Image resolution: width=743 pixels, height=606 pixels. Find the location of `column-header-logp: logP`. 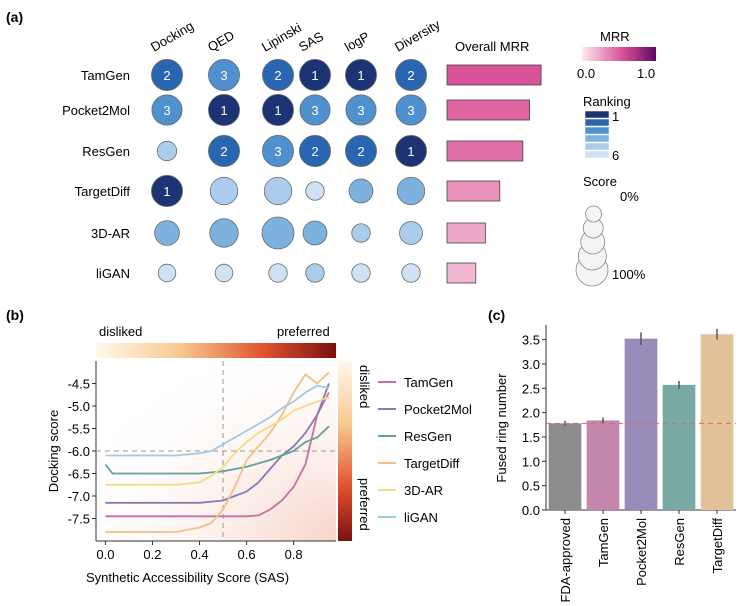

column-header-logp: logP is located at coordinates (357, 42).